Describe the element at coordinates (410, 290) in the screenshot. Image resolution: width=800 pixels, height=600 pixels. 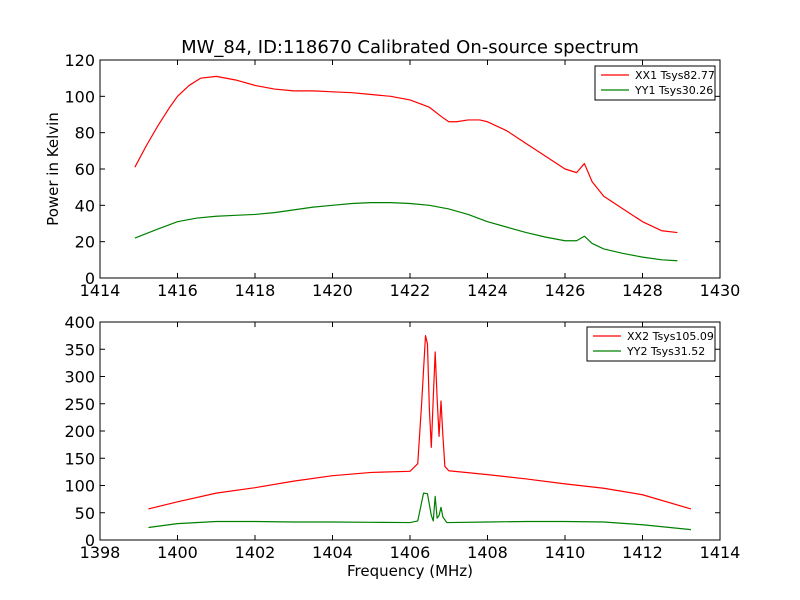
I see `x-tick-label: 1422` at that location.